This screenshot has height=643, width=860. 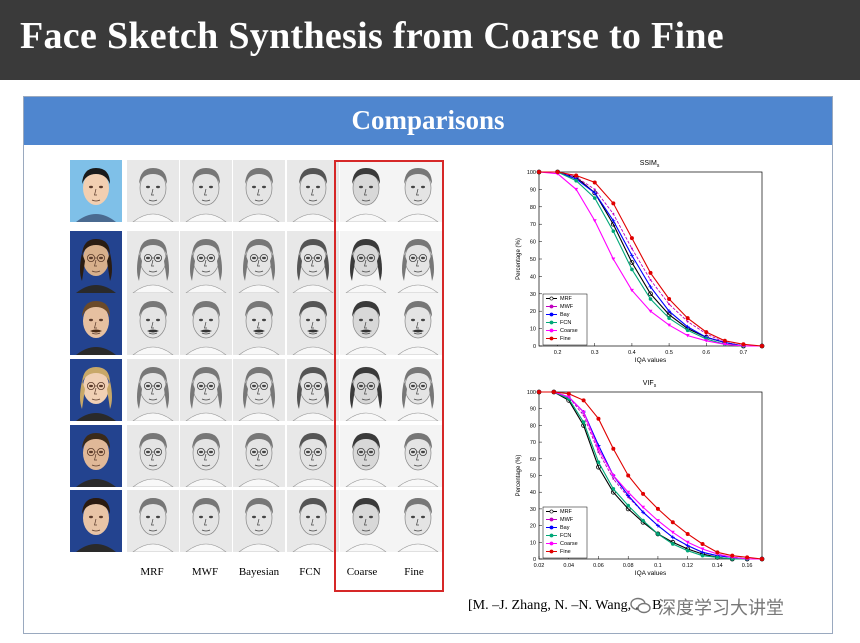 What do you see at coordinates (558, 353) in the screenshot?
I see `x-tick-label: 0.2` at bounding box center [558, 353].